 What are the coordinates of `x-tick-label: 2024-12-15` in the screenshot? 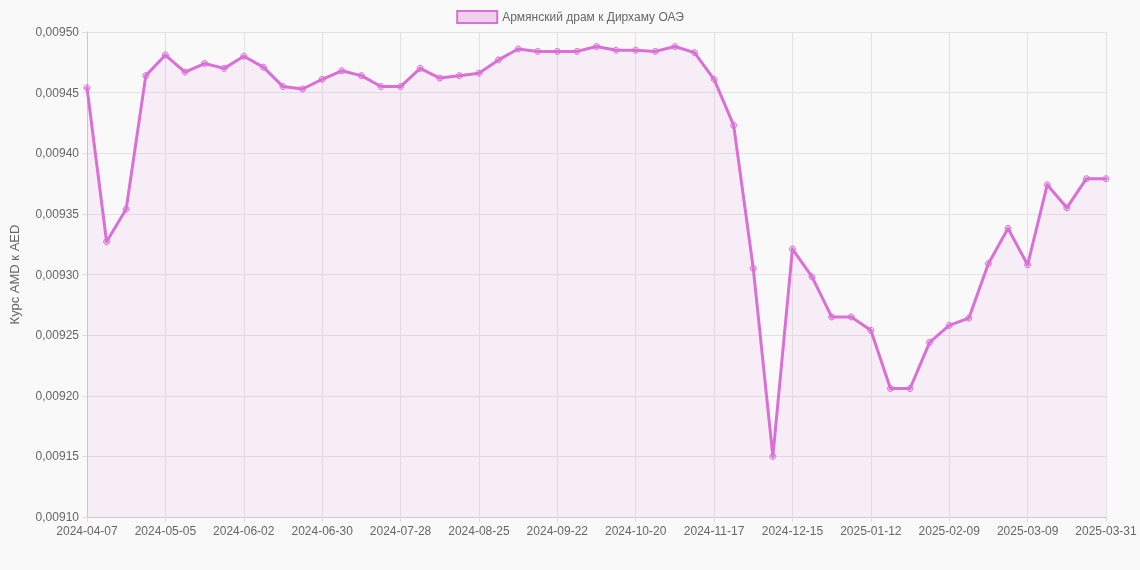 It's located at (792, 531).